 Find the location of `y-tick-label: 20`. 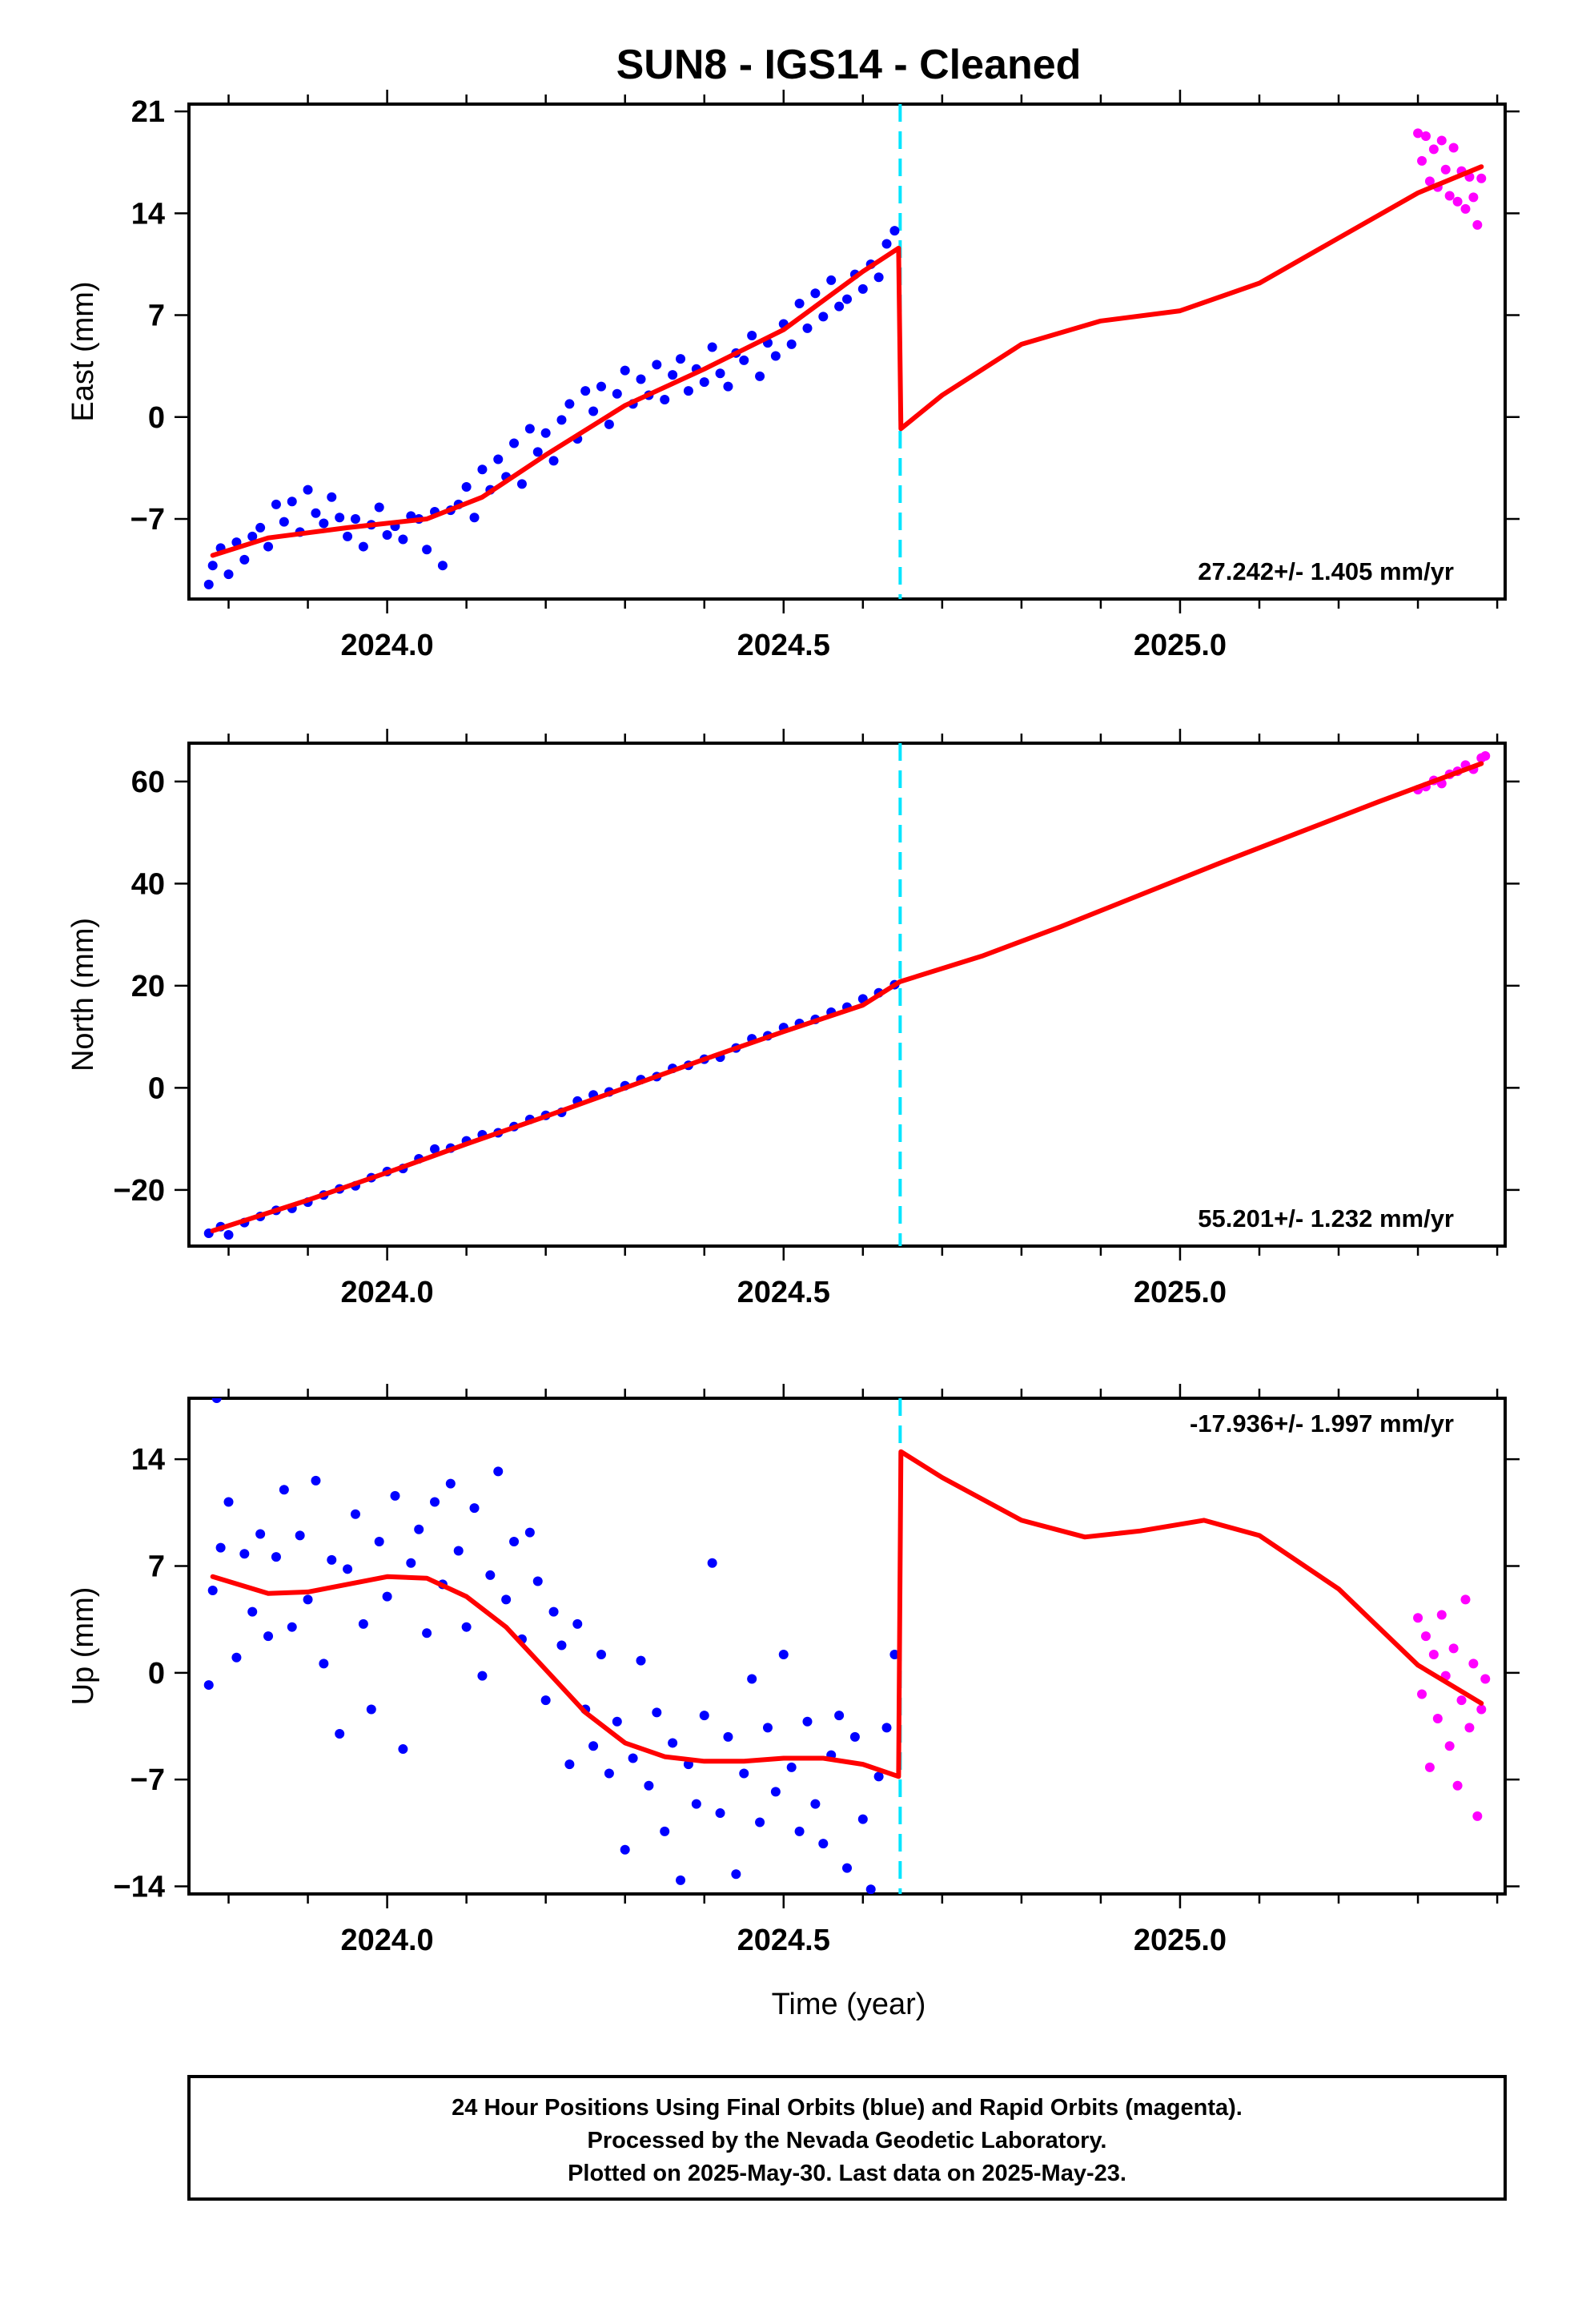

y-tick-label: 20 is located at coordinates (148, 987).